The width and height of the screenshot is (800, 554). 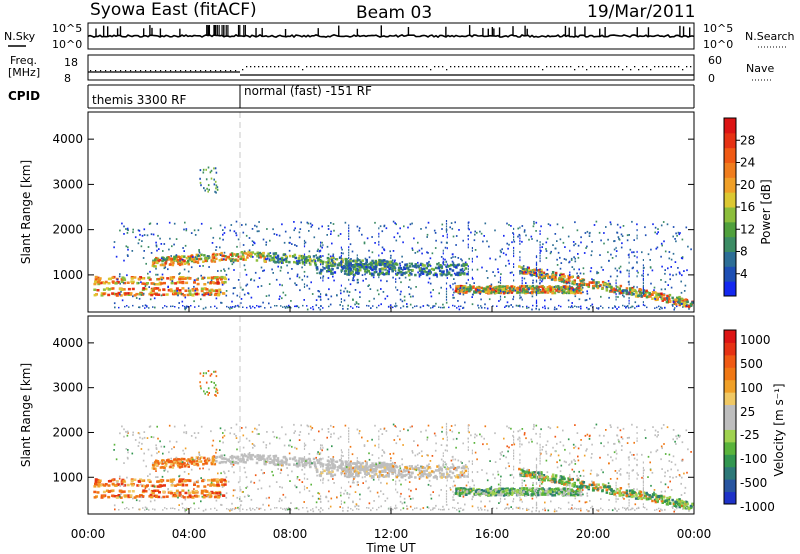 What do you see at coordinates (718, 44) in the screenshot?
I see `noise-right-tick-bottom: 10^0` at bounding box center [718, 44].